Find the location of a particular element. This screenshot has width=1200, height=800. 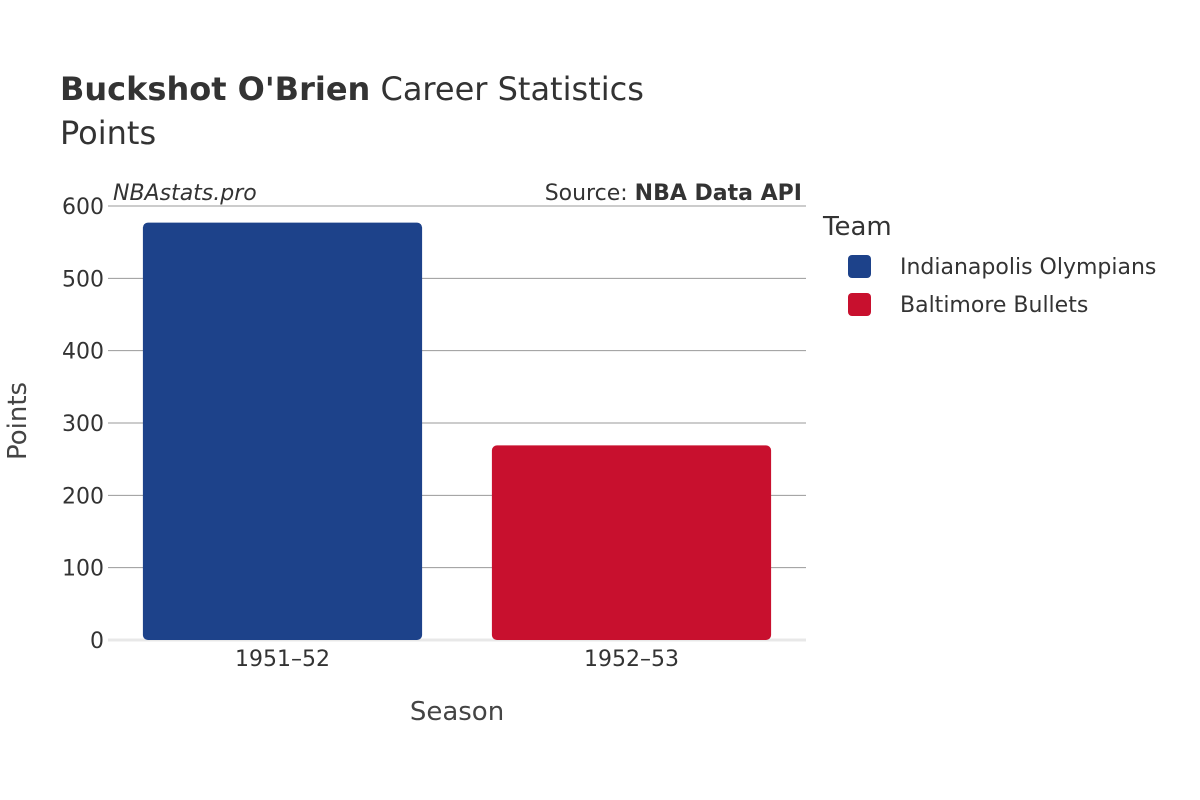

source-text: Source: NBA Data API is located at coordinates (673, 193).